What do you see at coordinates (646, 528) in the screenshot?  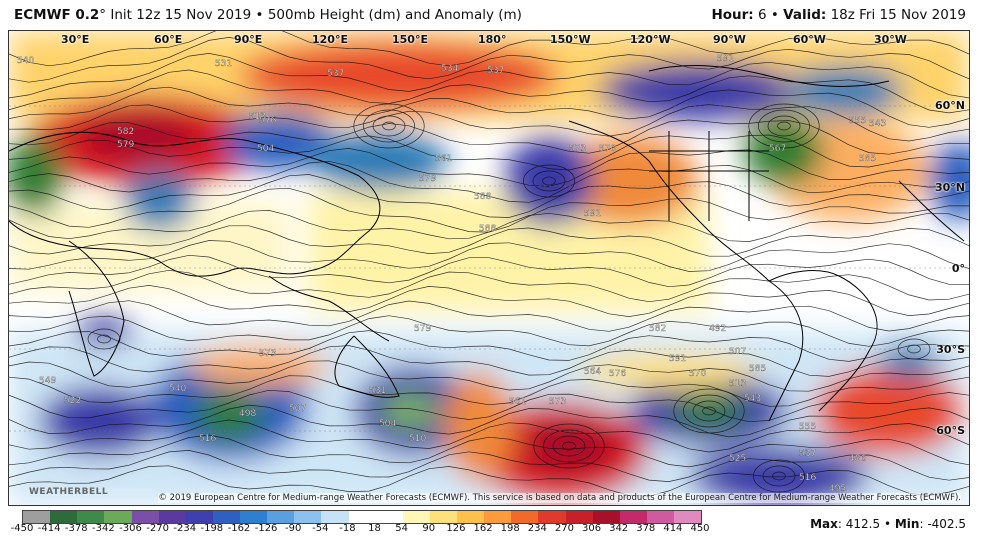 I see `colorbar-tick-label: 378` at bounding box center [646, 528].